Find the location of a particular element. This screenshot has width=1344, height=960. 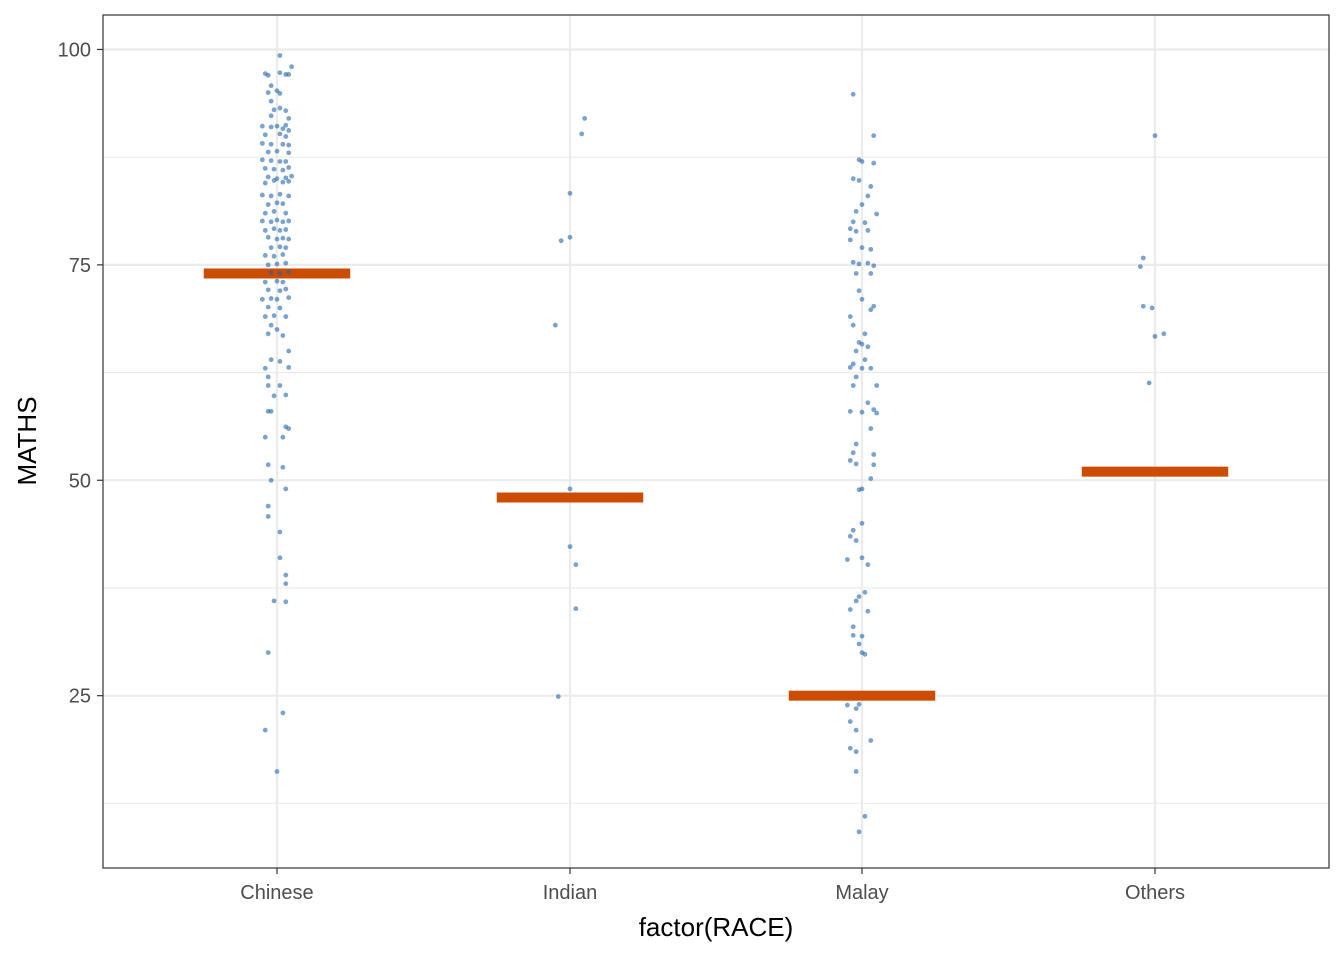

x-tick-label: Others is located at coordinates (1155, 893).